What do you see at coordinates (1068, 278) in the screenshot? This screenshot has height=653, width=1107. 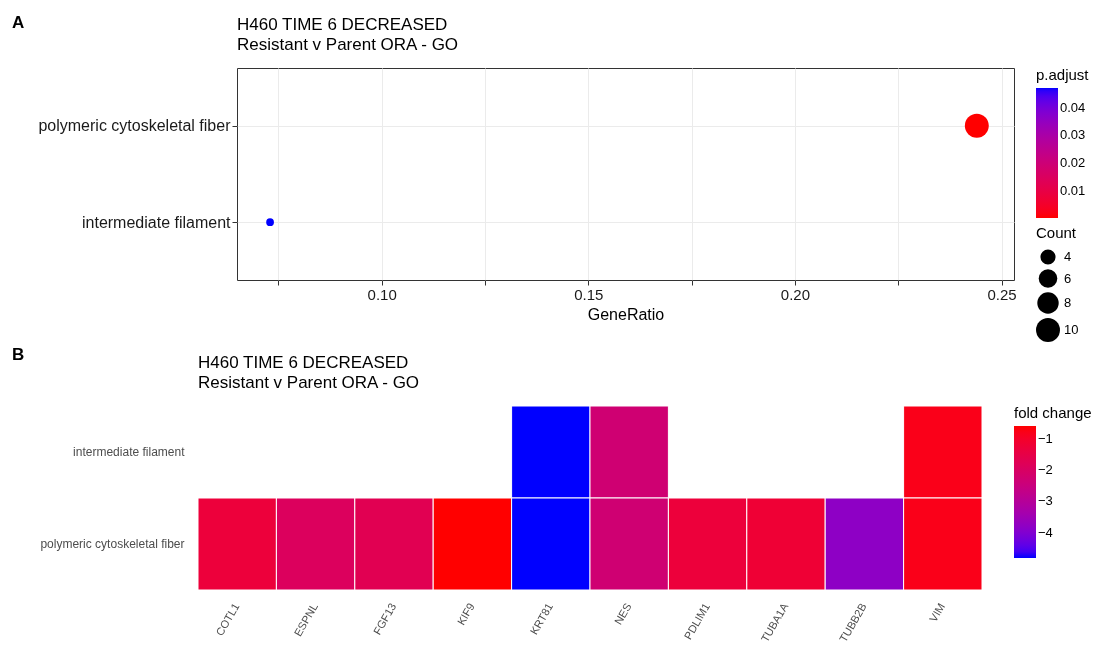 I see `legend-label: 6` at bounding box center [1068, 278].